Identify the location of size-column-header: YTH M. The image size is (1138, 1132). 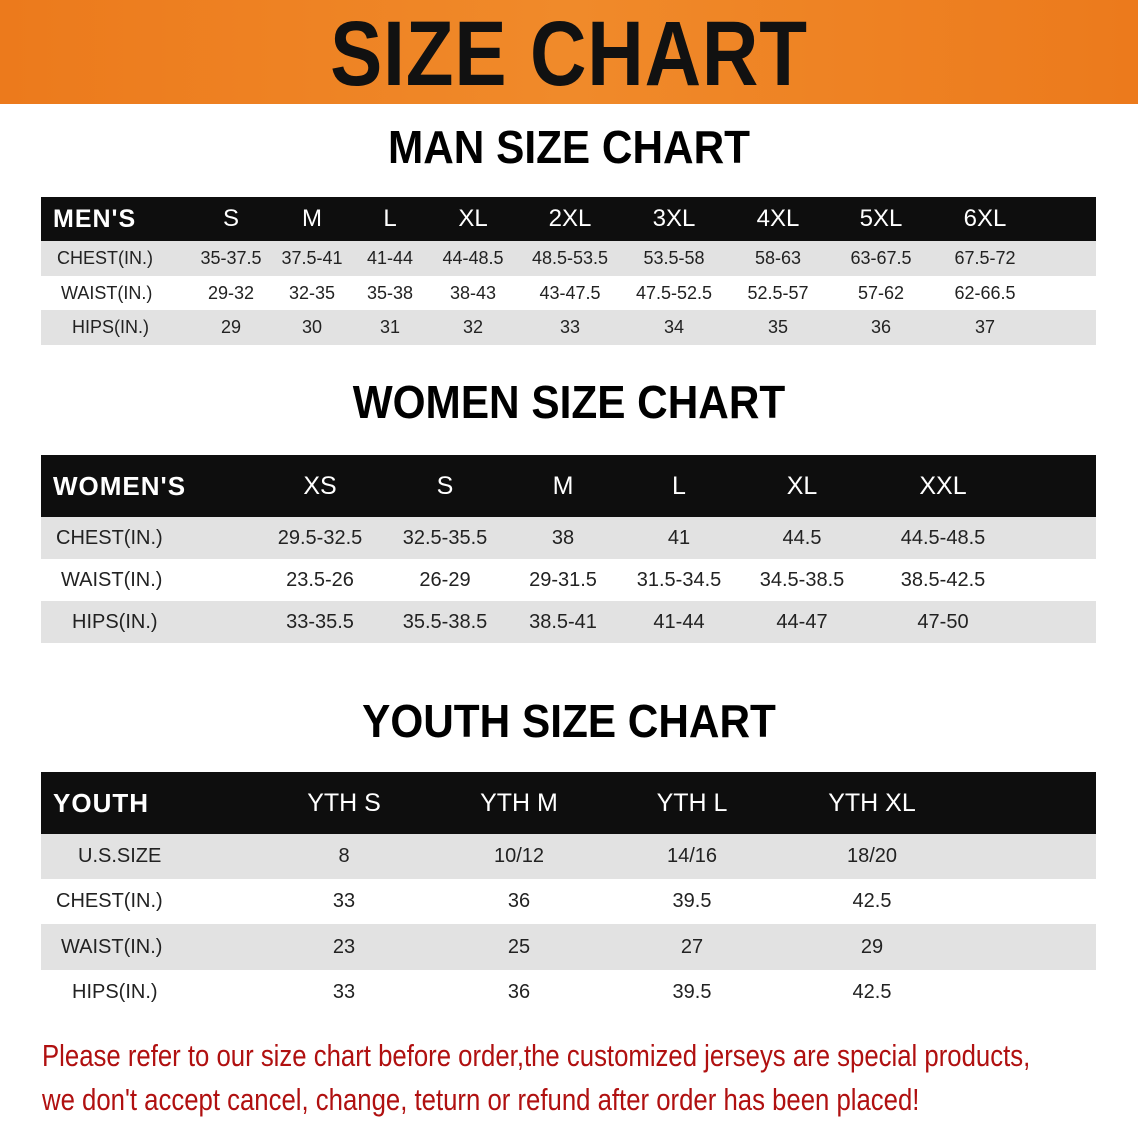
(519, 802).